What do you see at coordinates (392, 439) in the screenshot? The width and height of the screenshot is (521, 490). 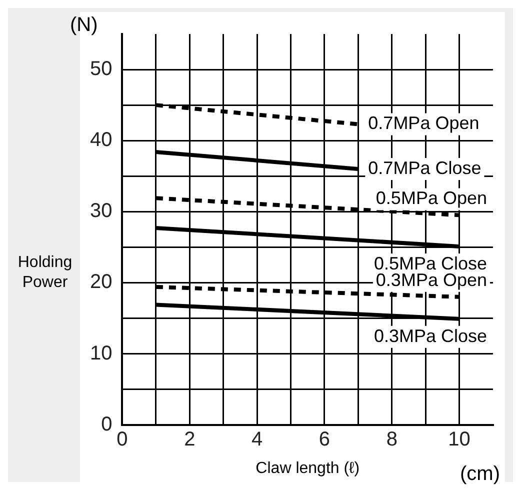 I see `x-tick-label: 8` at bounding box center [392, 439].